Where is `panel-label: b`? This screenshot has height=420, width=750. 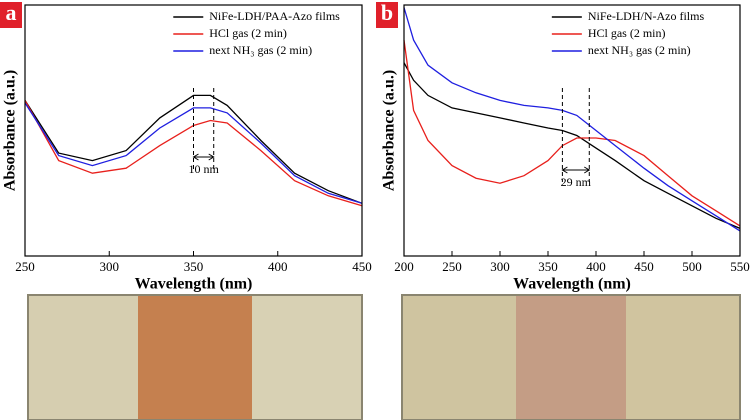 panel-label: b is located at coordinates (387, 12).